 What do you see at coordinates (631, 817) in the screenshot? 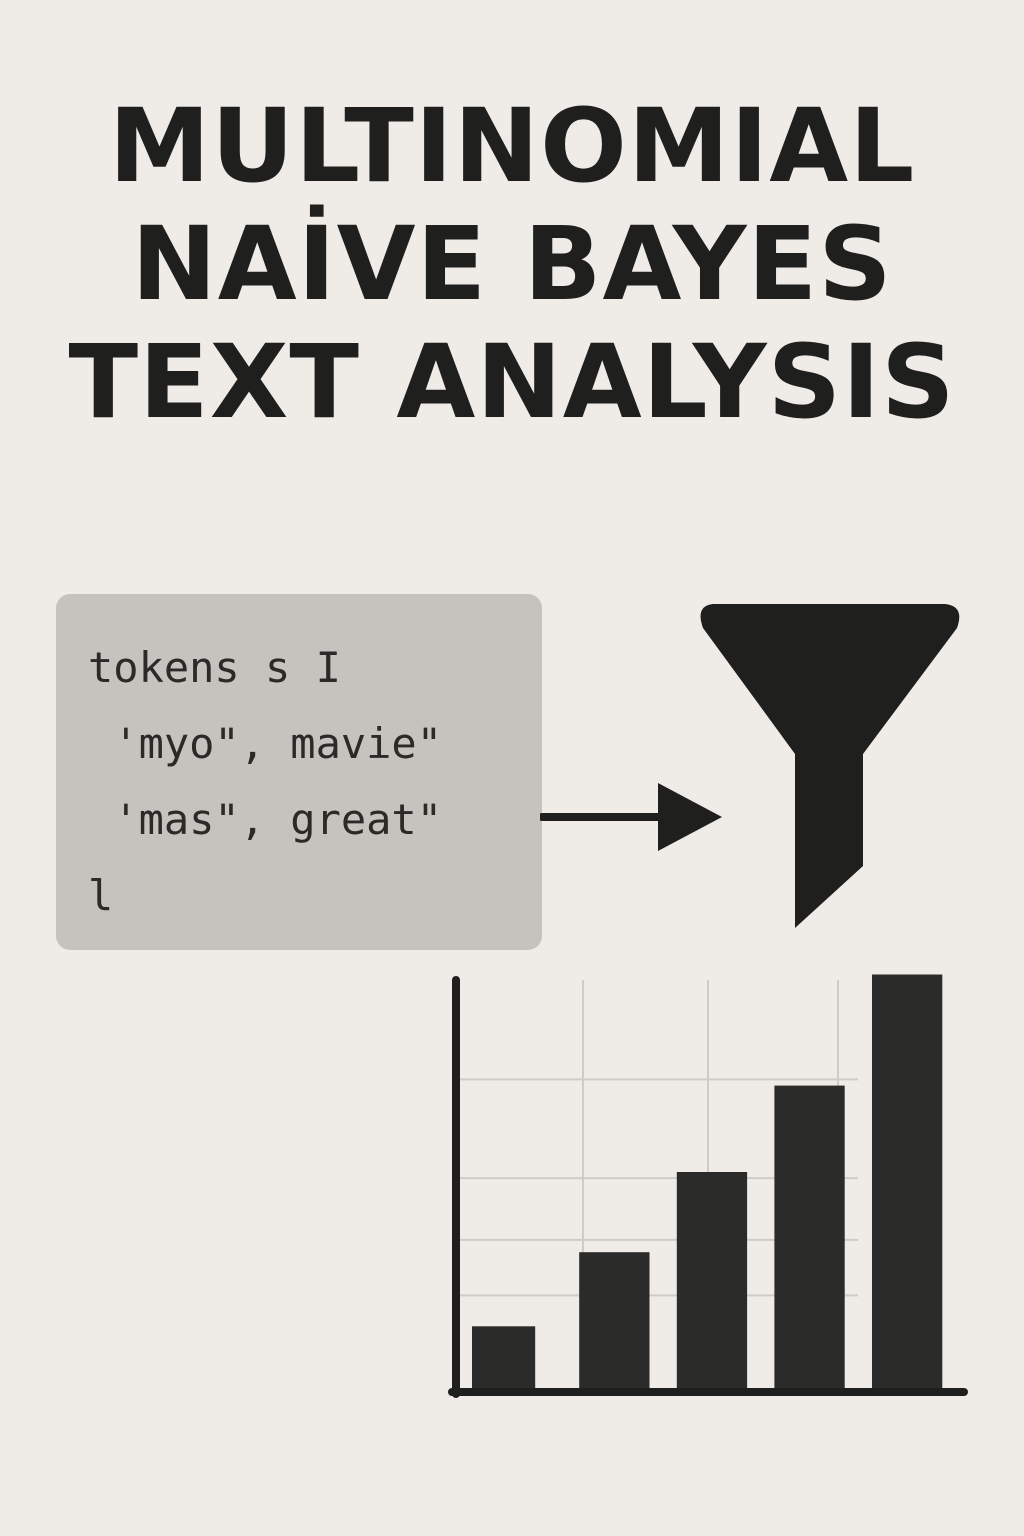
I see `right-arrow-icon` at bounding box center [631, 817].